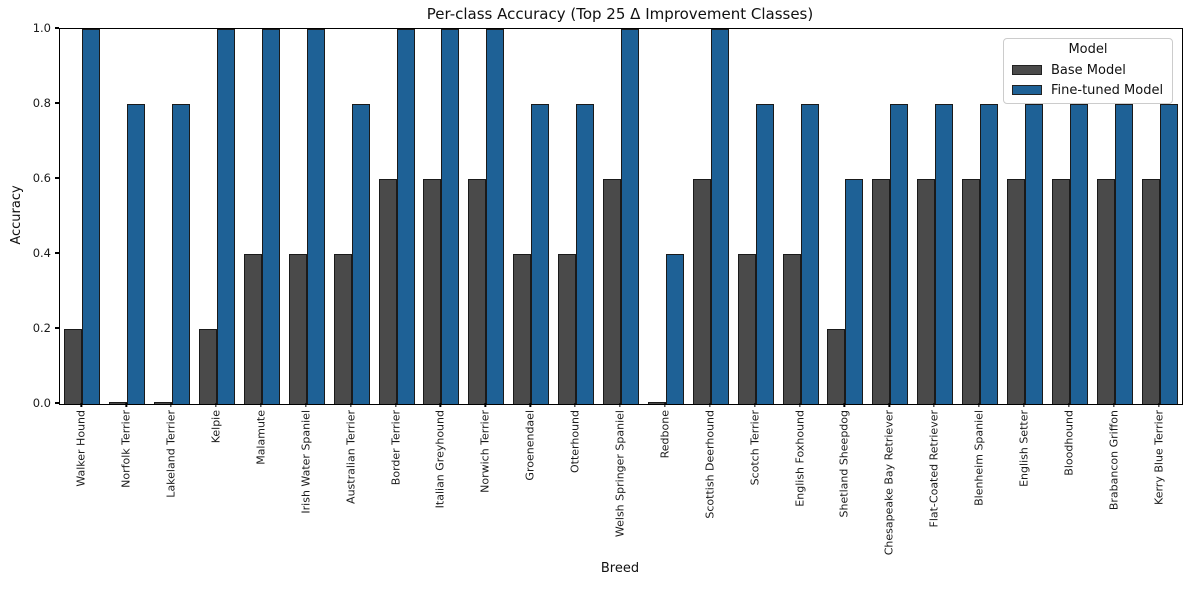  I want to click on bar-group-italian-greyhound, so click(441, 216).